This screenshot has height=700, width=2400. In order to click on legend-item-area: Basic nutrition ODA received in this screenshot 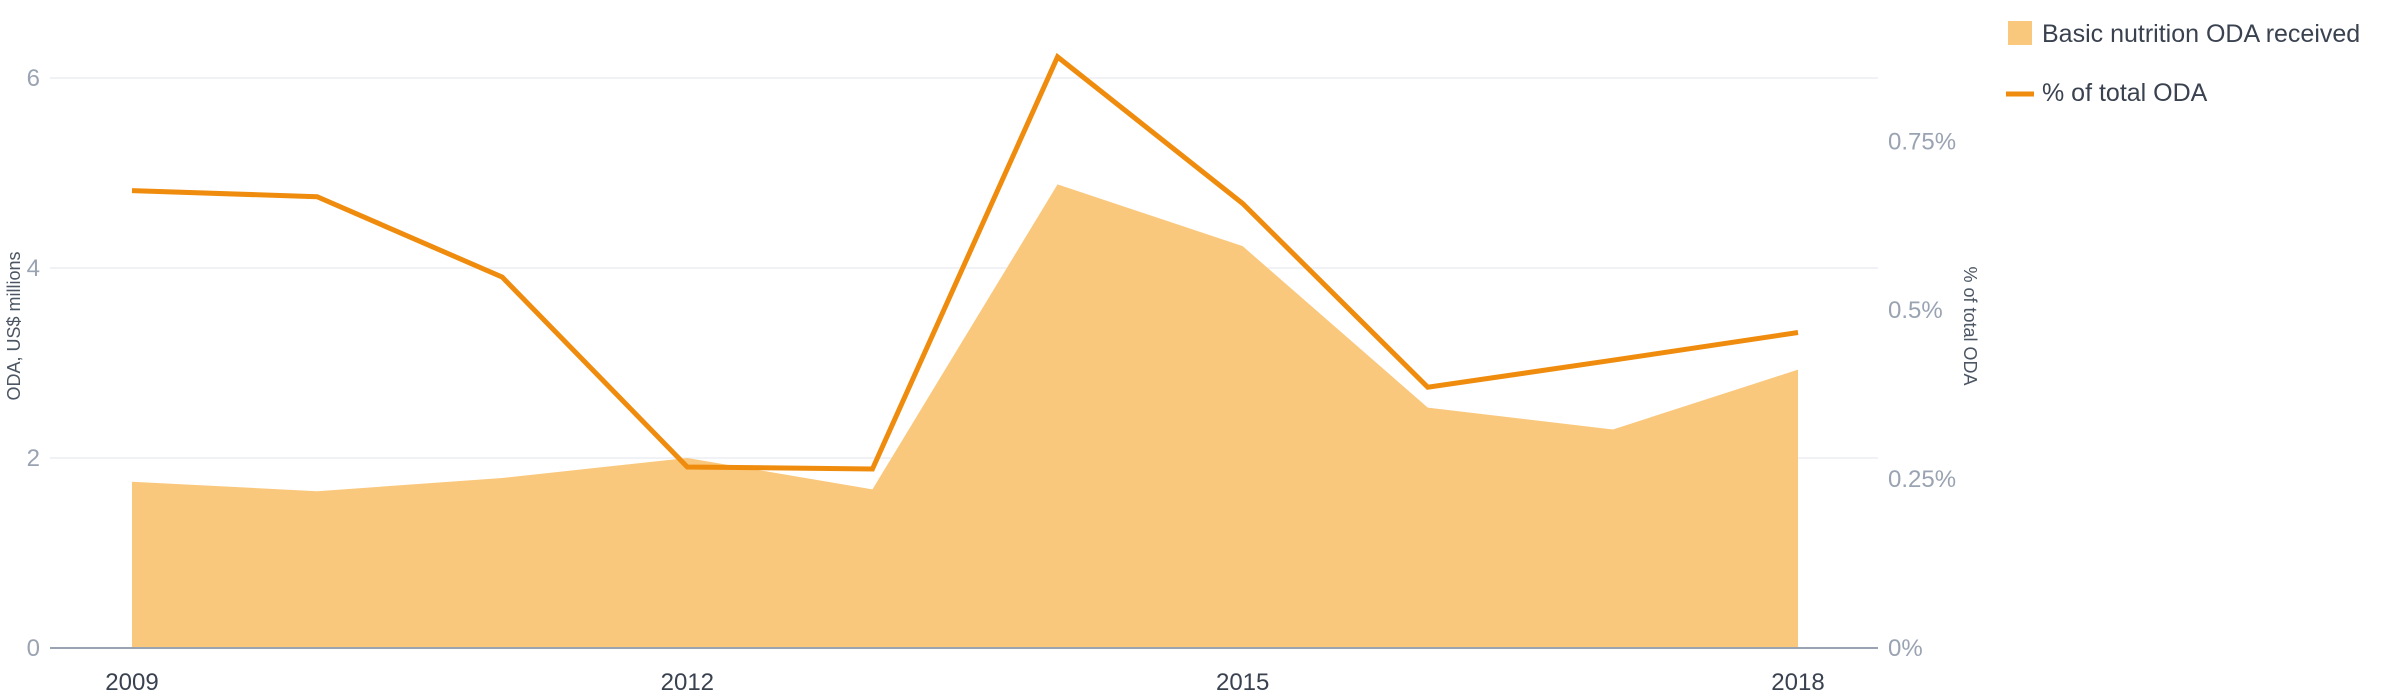, I will do `click(2184, 34)`.